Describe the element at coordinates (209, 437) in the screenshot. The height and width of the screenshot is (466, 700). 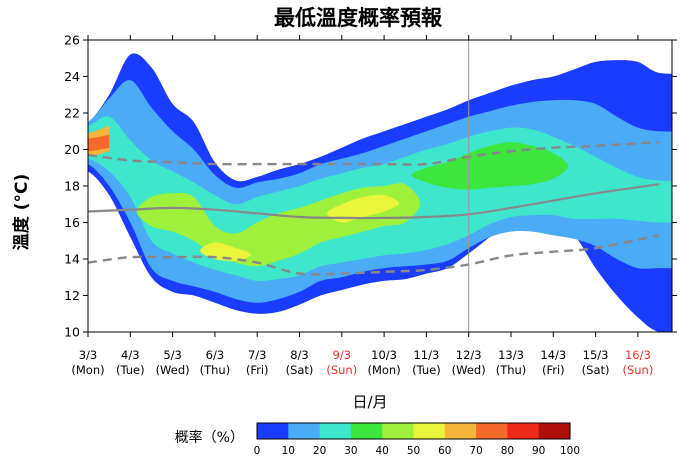
I see `colorbar-label: 概率（%）` at that location.